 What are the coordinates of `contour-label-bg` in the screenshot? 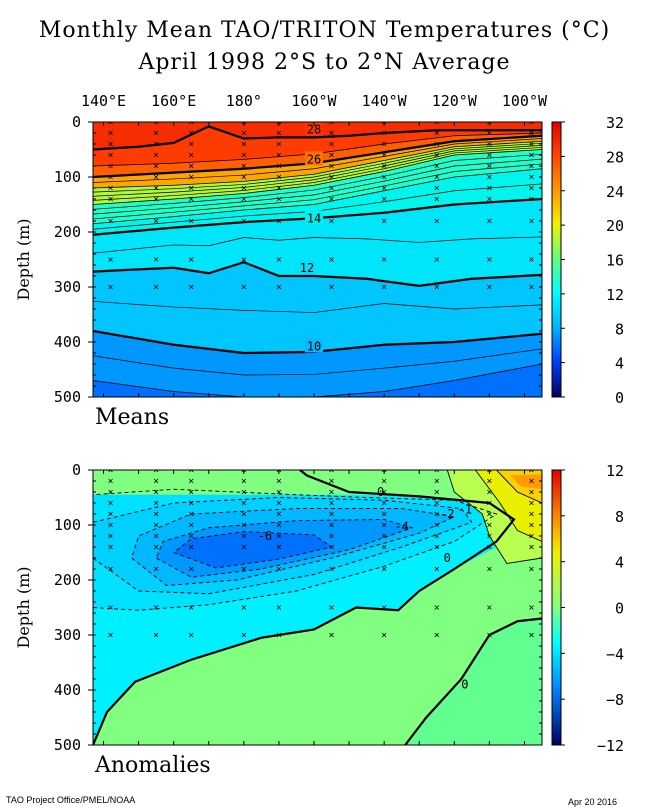 It's located at (313, 345).